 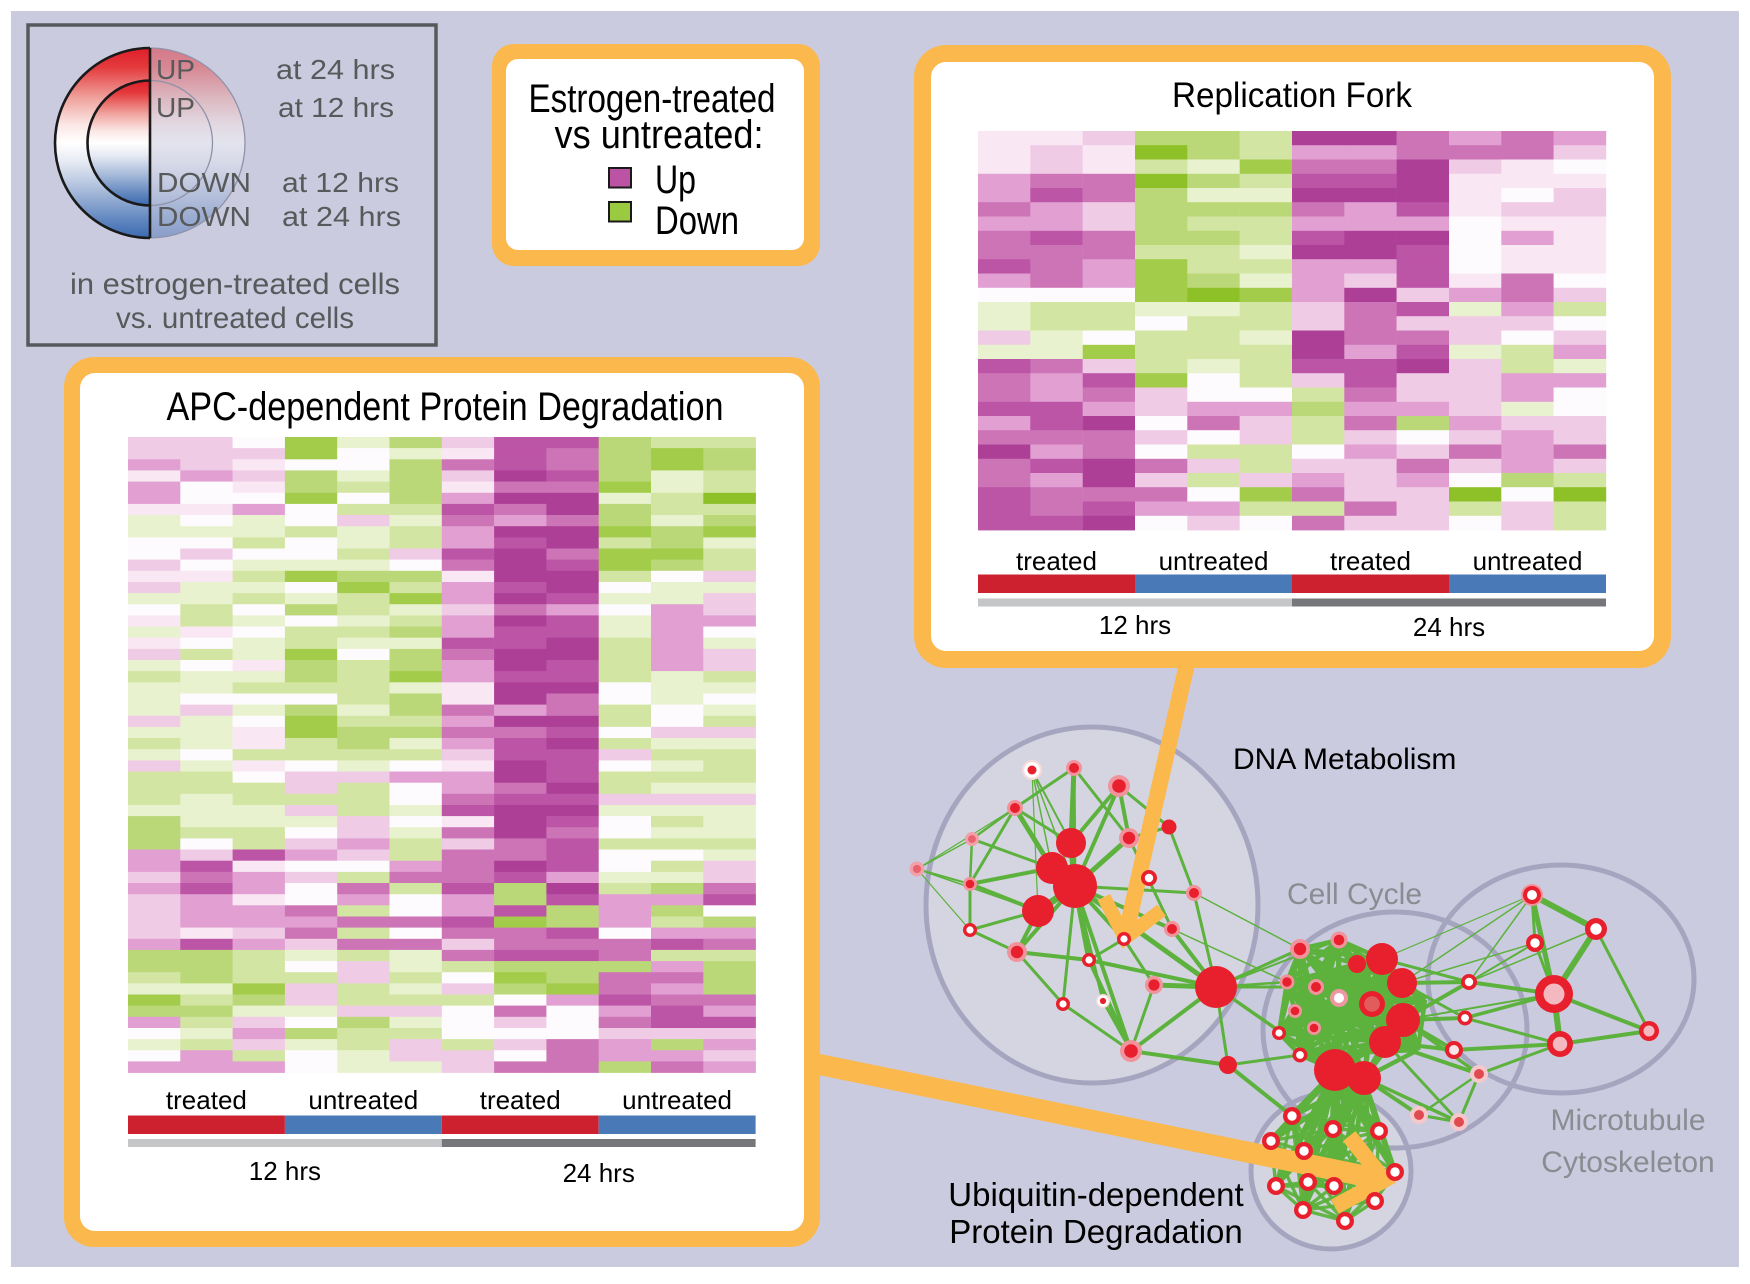 What do you see at coordinates (445, 407) in the screenshot?
I see `svg-text:APC-dependent Protein Degradat: APC-dependent Protein Degradation` at bounding box center [445, 407].